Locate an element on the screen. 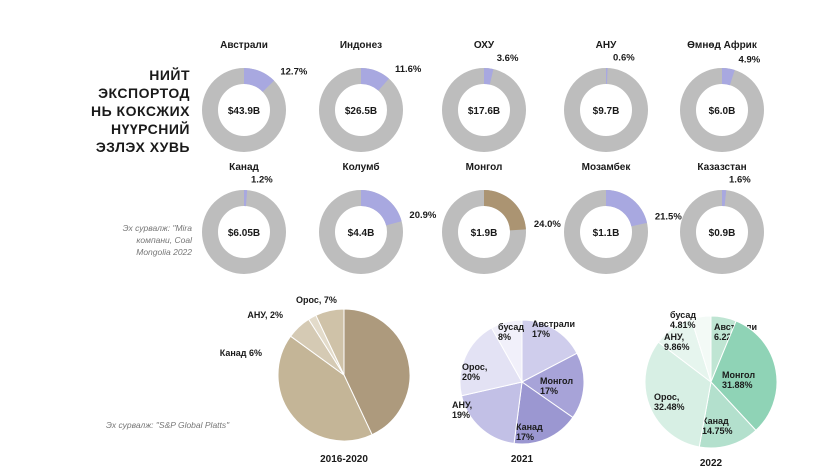  pie-slice-label: 32.48% is located at coordinates (669, 407).